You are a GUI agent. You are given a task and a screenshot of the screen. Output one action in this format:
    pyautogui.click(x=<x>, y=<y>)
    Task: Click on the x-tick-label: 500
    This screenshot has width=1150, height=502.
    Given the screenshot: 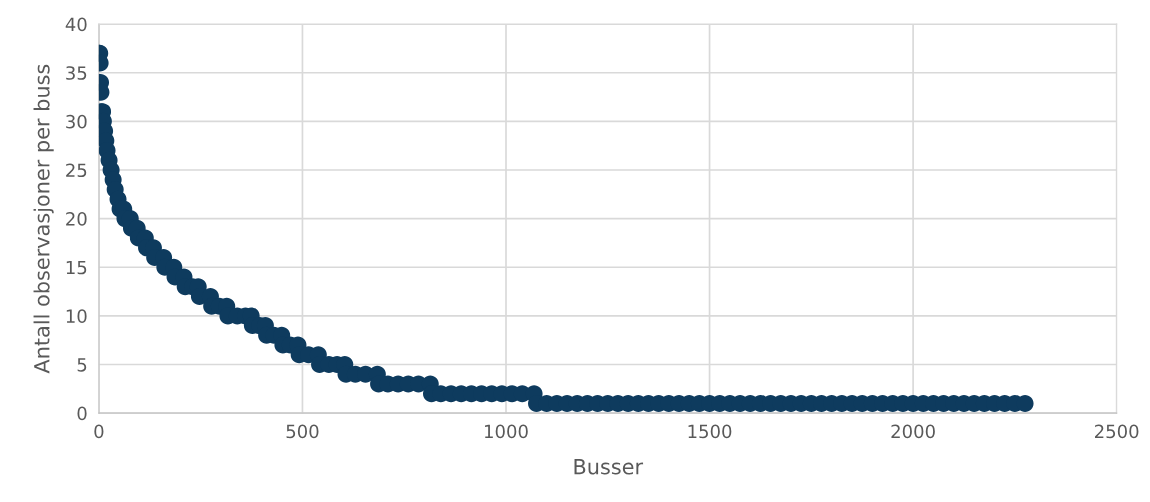 What is the action you would take?
    pyautogui.click(x=302, y=431)
    